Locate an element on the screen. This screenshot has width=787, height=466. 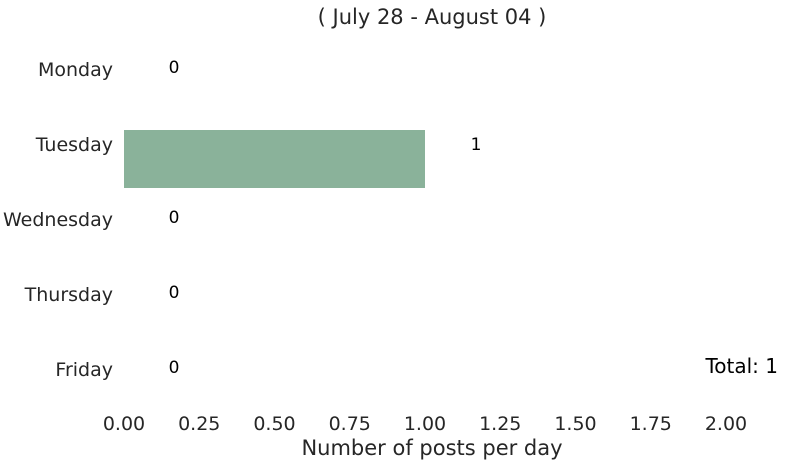
x-tick-label: 0.25 is located at coordinates (199, 424).